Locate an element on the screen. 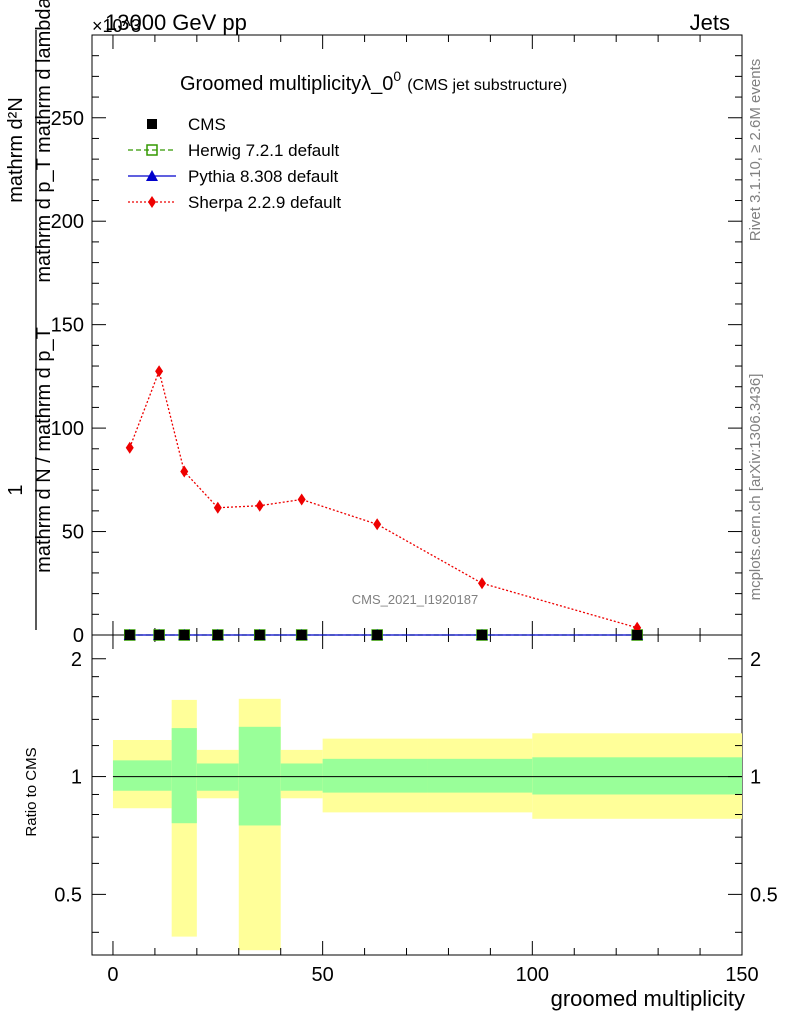 Image resolution: width=786 pixels, height=1024 pixels. y-label-prefix-den: mathrm d N / mathrm d p_T is located at coordinates (44, 450).